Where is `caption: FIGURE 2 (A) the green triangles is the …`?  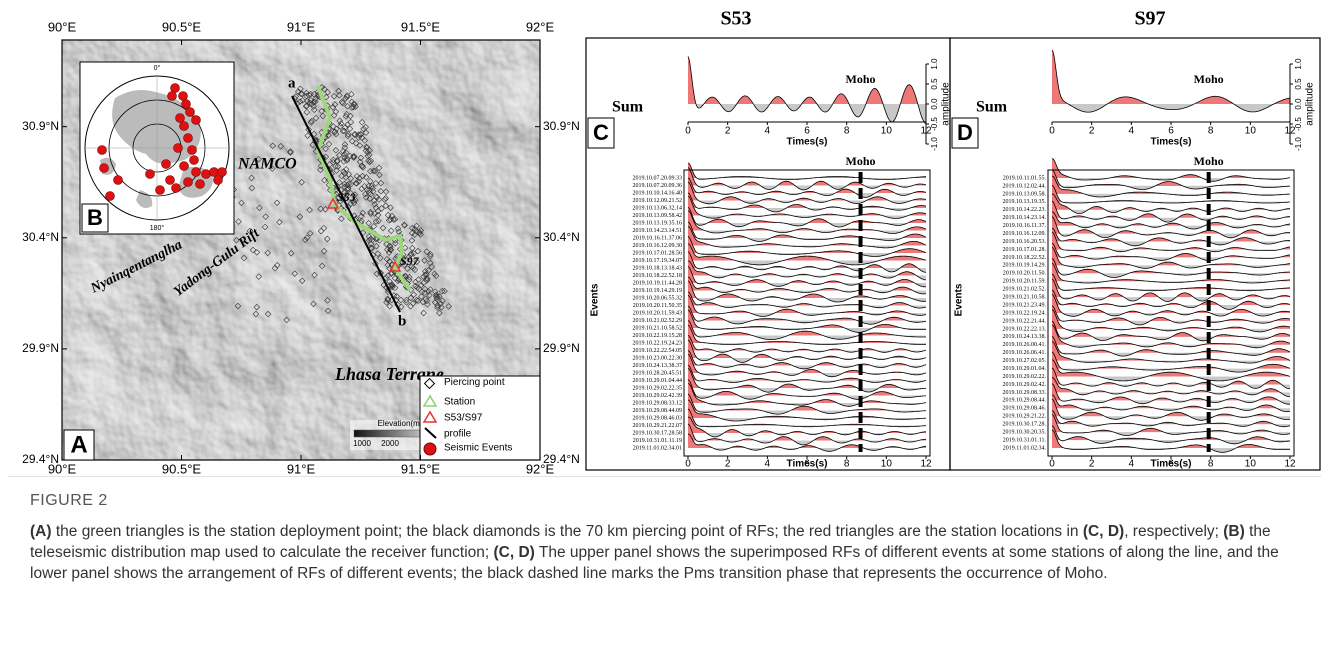
caption: FIGURE 2 (A) the green triangles is the … is located at coordinates (665, 537).